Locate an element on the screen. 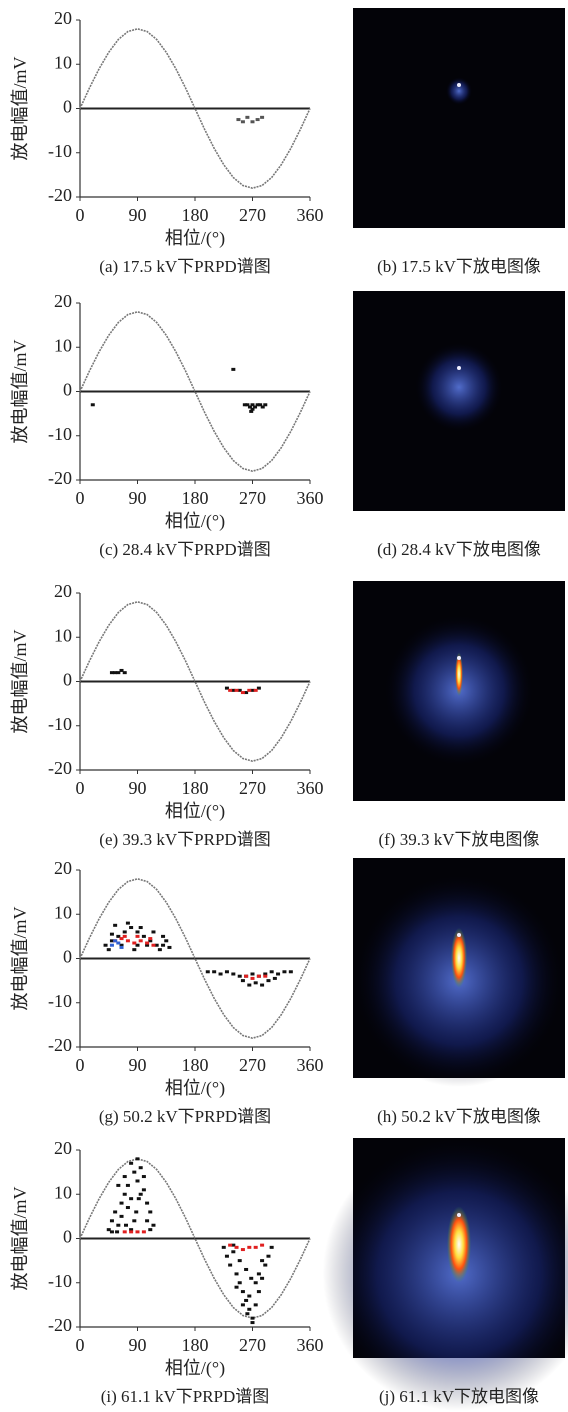 This screenshot has height=1412, width=568. chart-caption: (c) 28.4 kV下PRPD谱图 is located at coordinates (184, 549).